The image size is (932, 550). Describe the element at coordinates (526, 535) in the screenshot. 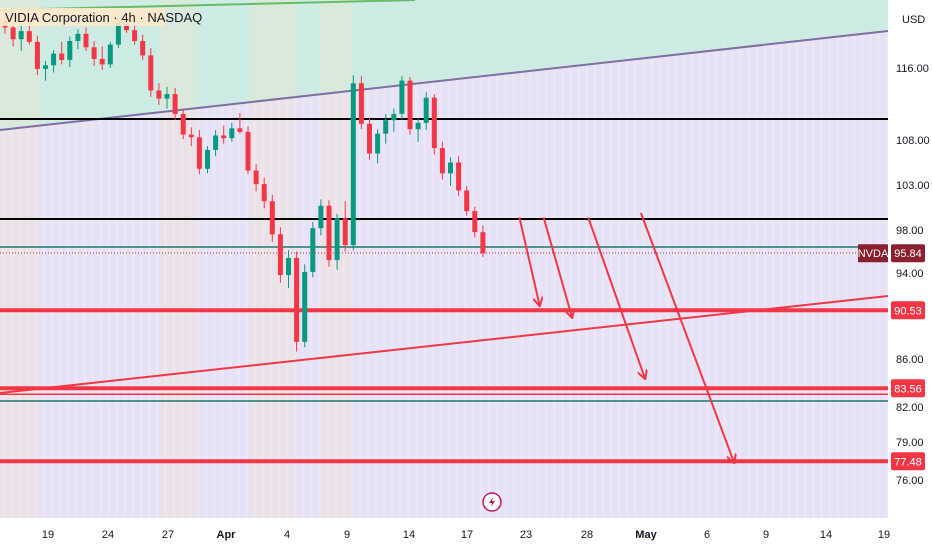

I see `time-tick-label: 23` at that location.